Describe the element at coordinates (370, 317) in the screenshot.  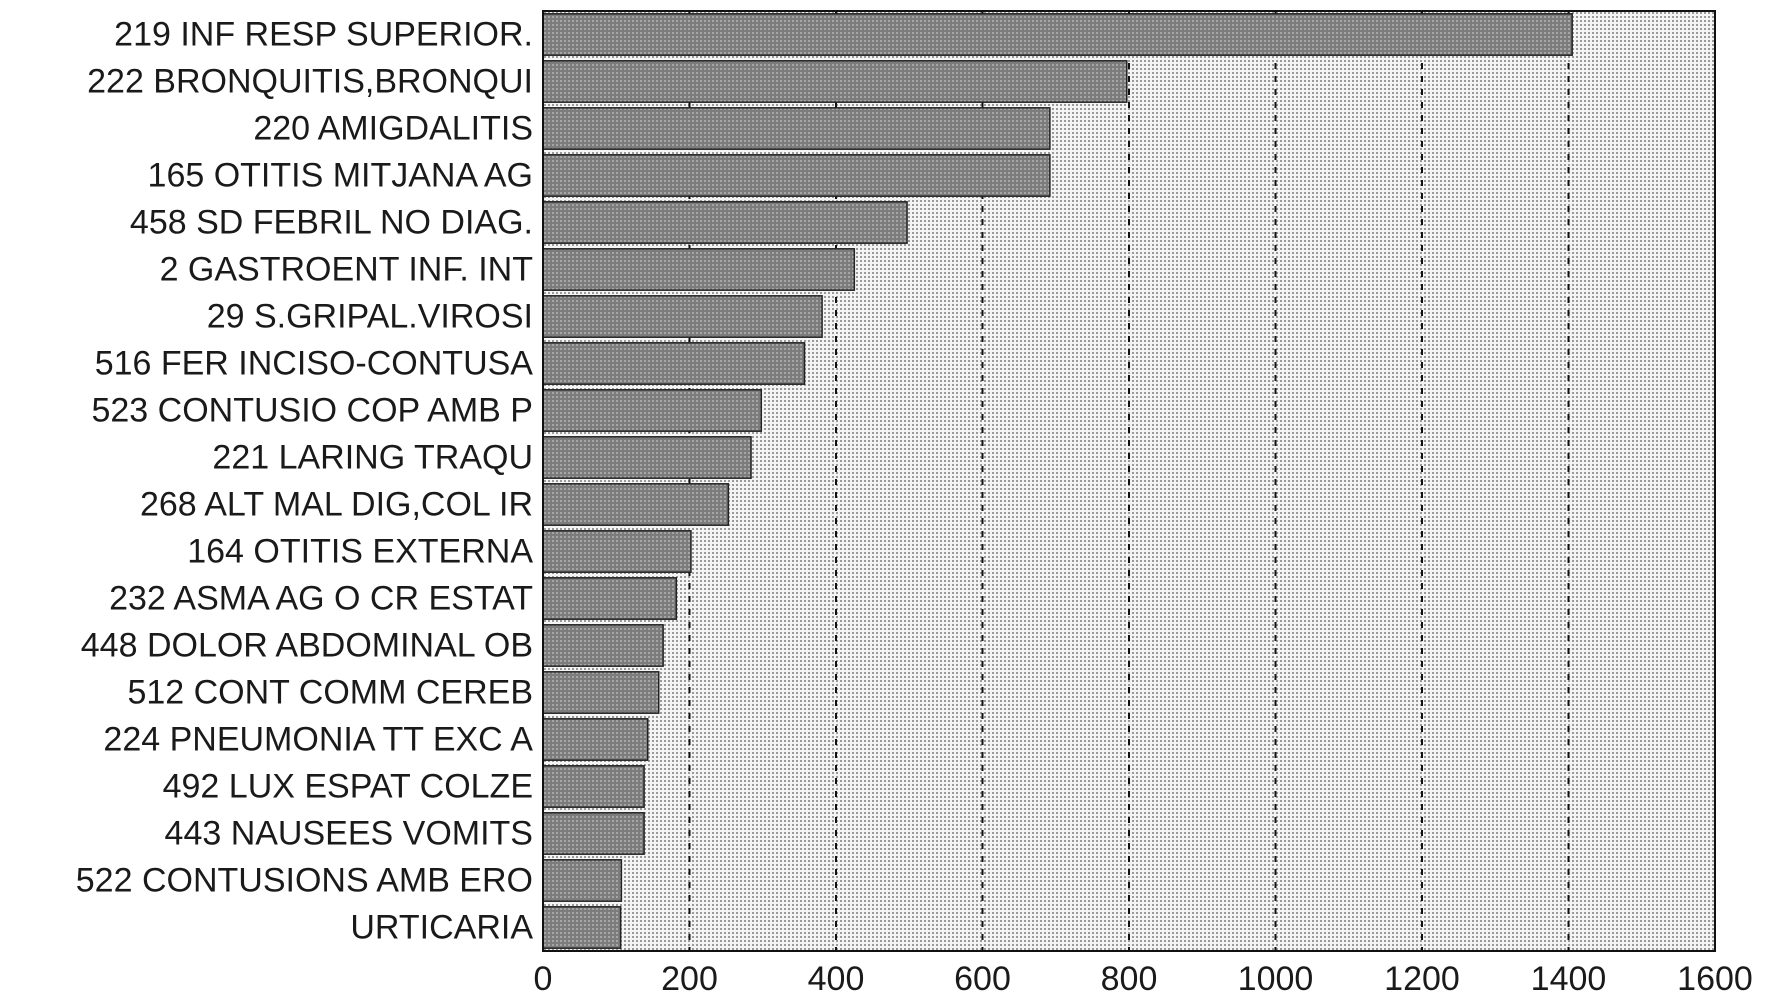
I see `category-label: 29 S.GRIPAL.VIROSI` at that location.